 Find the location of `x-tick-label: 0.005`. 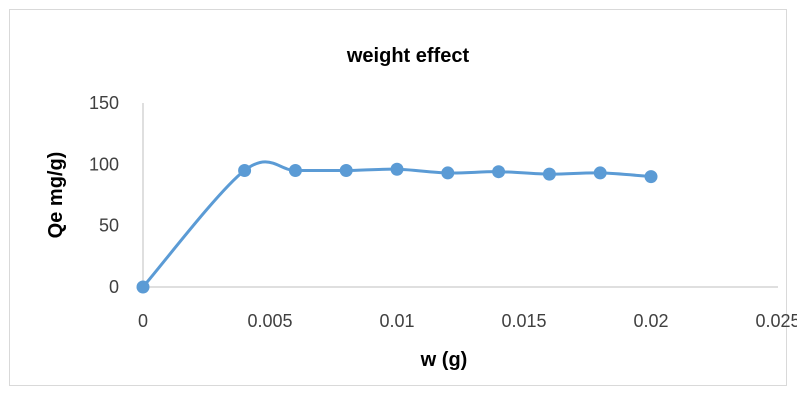

x-tick-label: 0.005 is located at coordinates (269, 321).